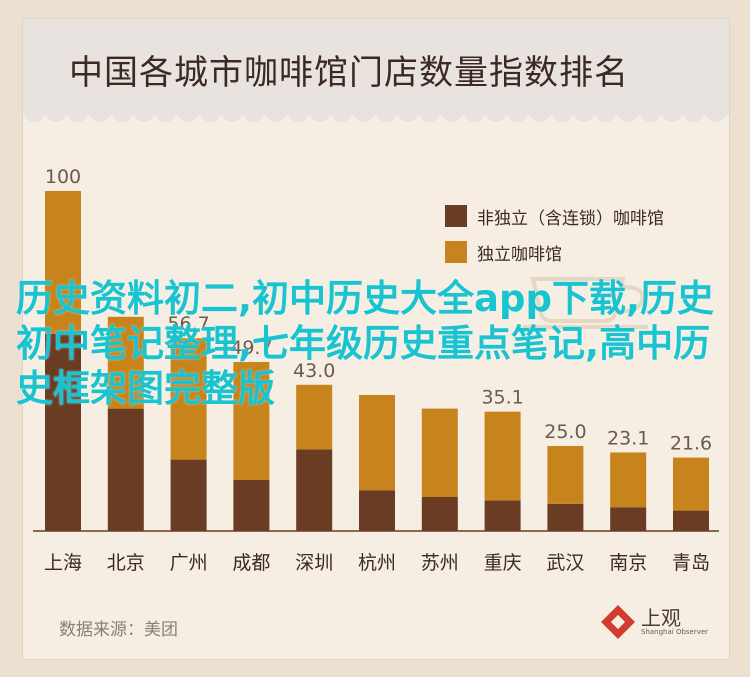 Image resolution: width=750 pixels, height=677 pixels. I want to click on bar-total-label: 43.0, so click(314, 371).